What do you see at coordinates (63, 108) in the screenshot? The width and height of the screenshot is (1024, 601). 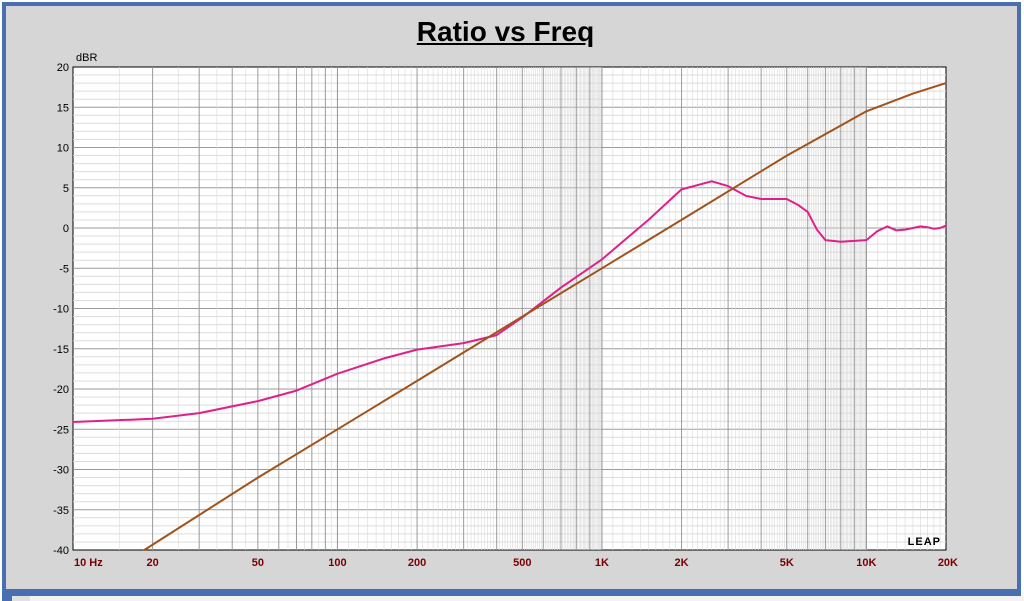 I see `y-tick-label: 15` at bounding box center [63, 108].